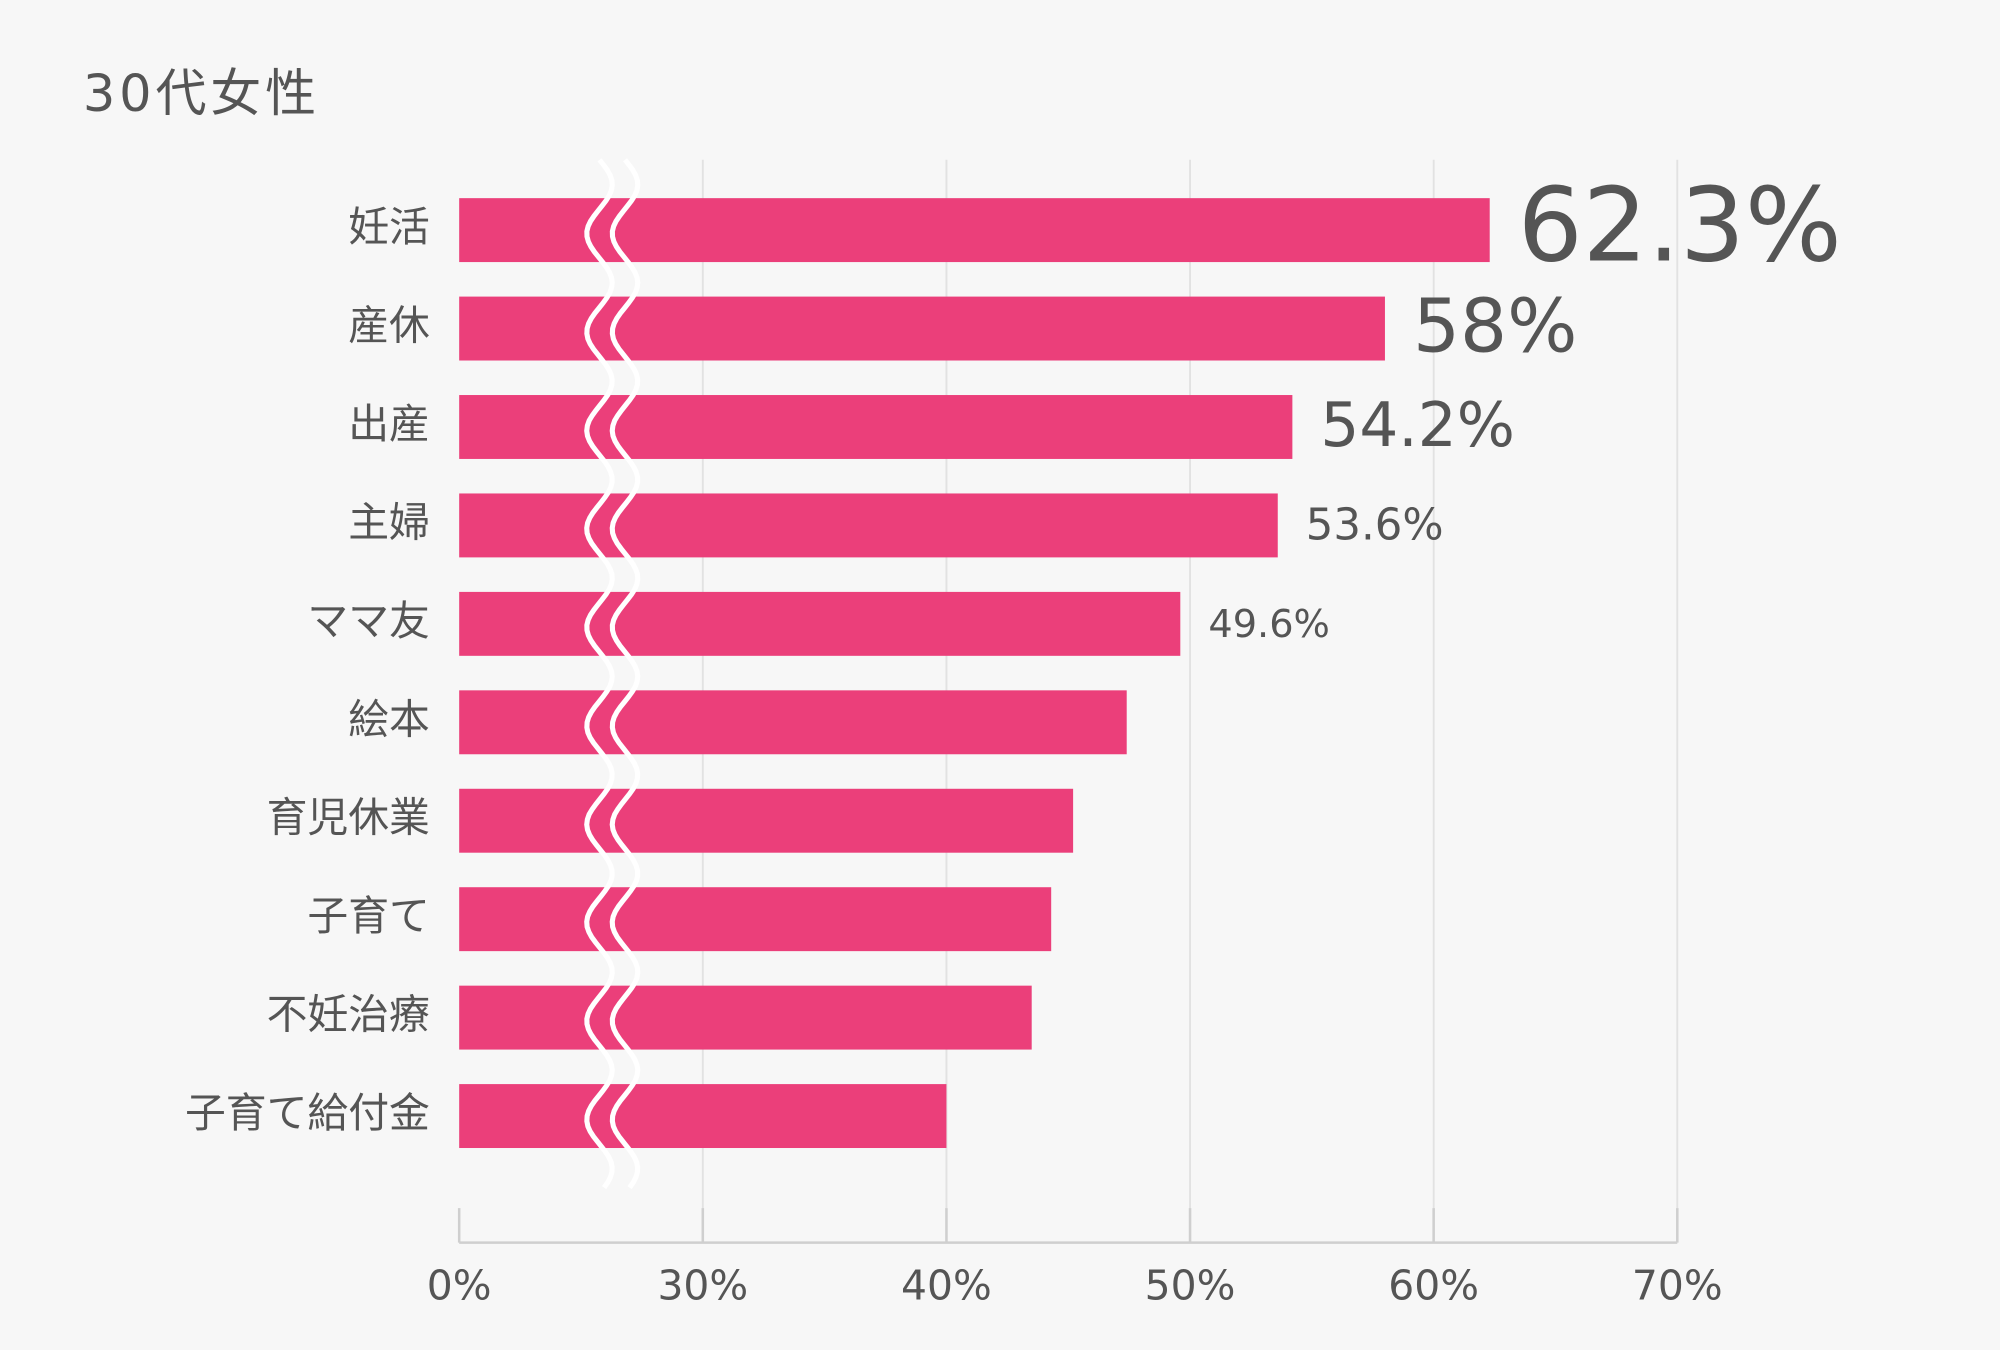  I want to click on y-tick-label: 子育て給付金, so click(307, 1113).